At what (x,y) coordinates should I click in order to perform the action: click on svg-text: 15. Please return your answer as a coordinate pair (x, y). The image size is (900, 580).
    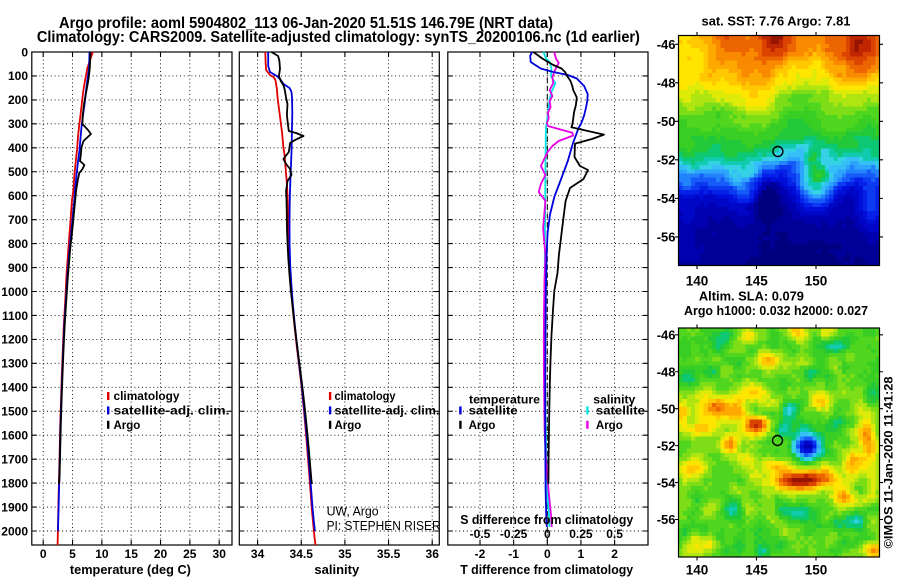
    Looking at the image, I should click on (132, 554).